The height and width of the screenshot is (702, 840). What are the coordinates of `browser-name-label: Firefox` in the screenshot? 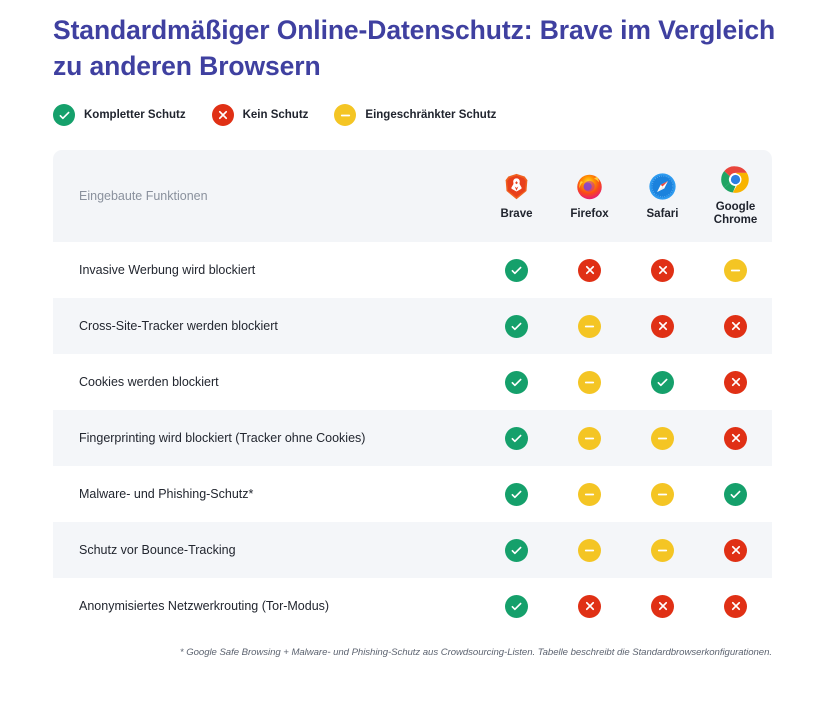 It's located at (589, 213).